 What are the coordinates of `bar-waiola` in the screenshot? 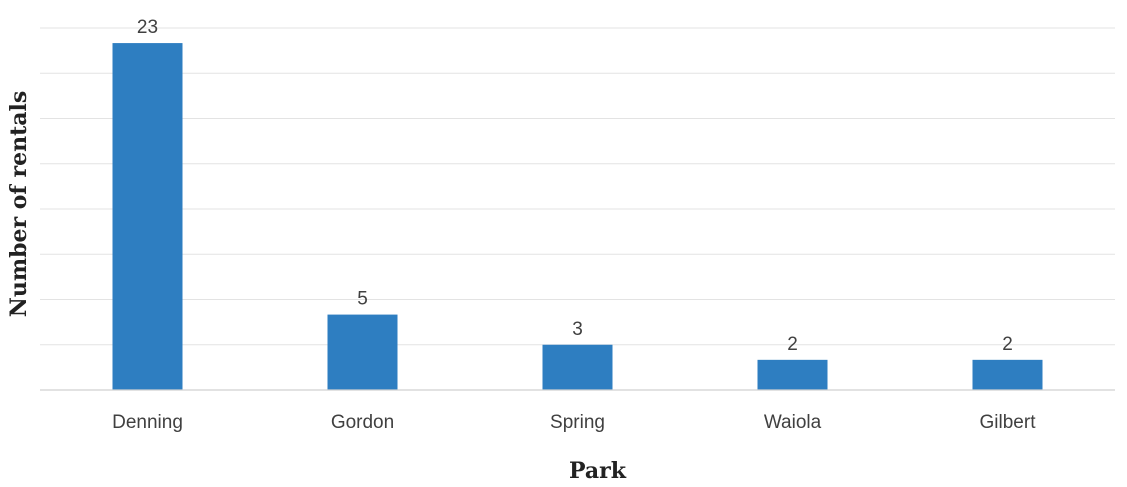 It's located at (792, 374).